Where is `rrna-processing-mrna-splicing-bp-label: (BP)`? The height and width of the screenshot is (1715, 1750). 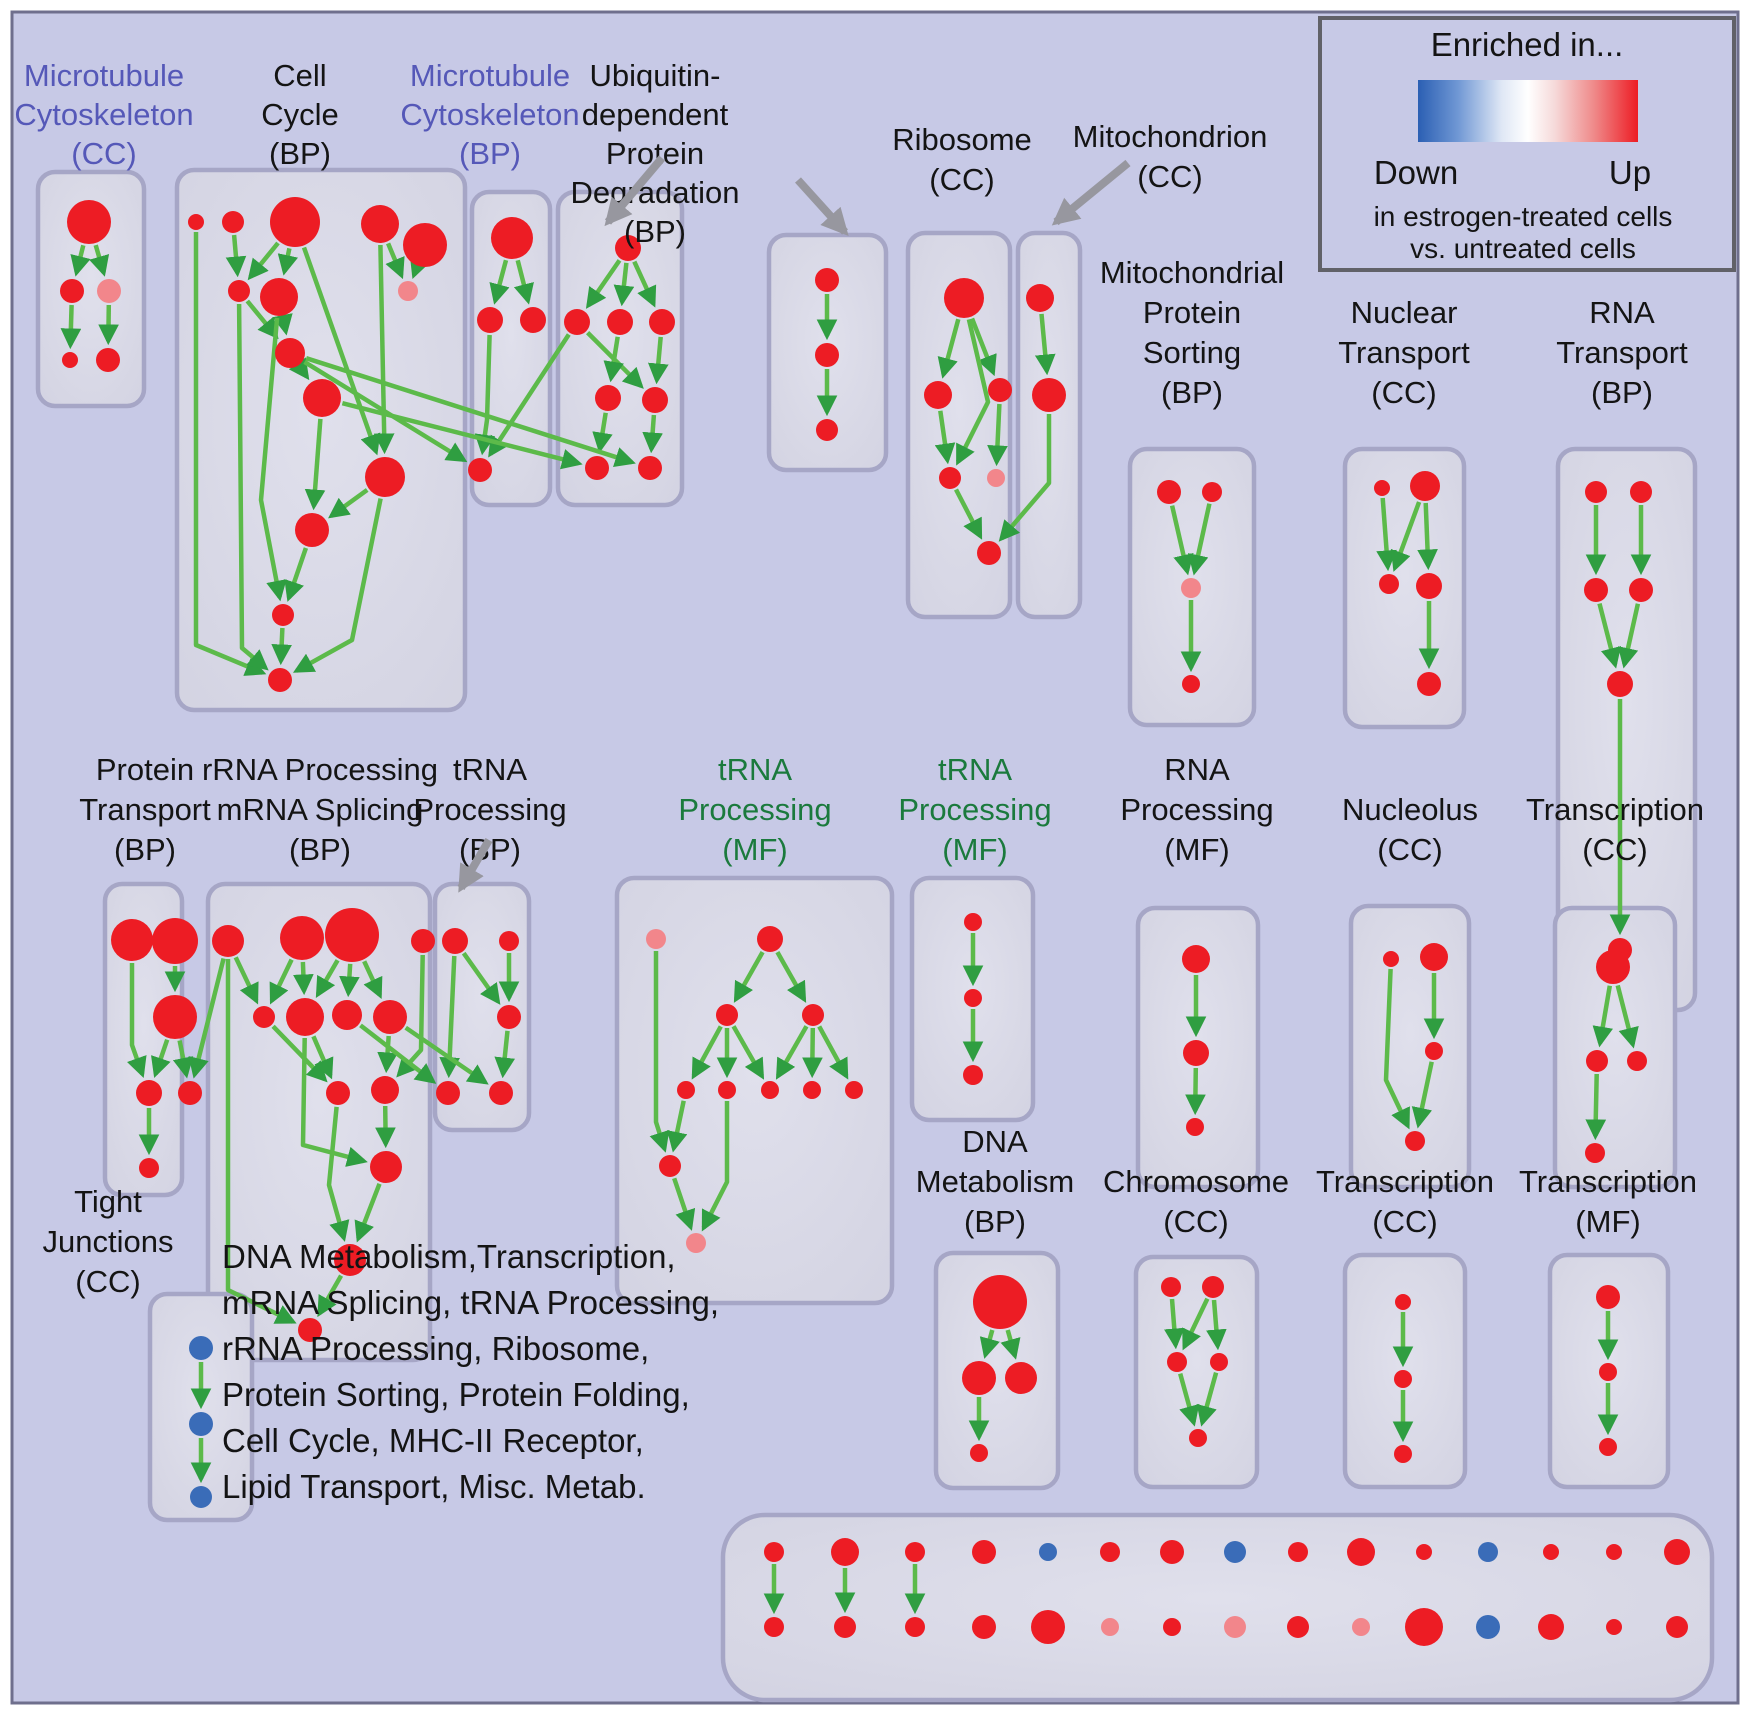 rrna-processing-mrna-splicing-bp-label: (BP) is located at coordinates (320, 849).